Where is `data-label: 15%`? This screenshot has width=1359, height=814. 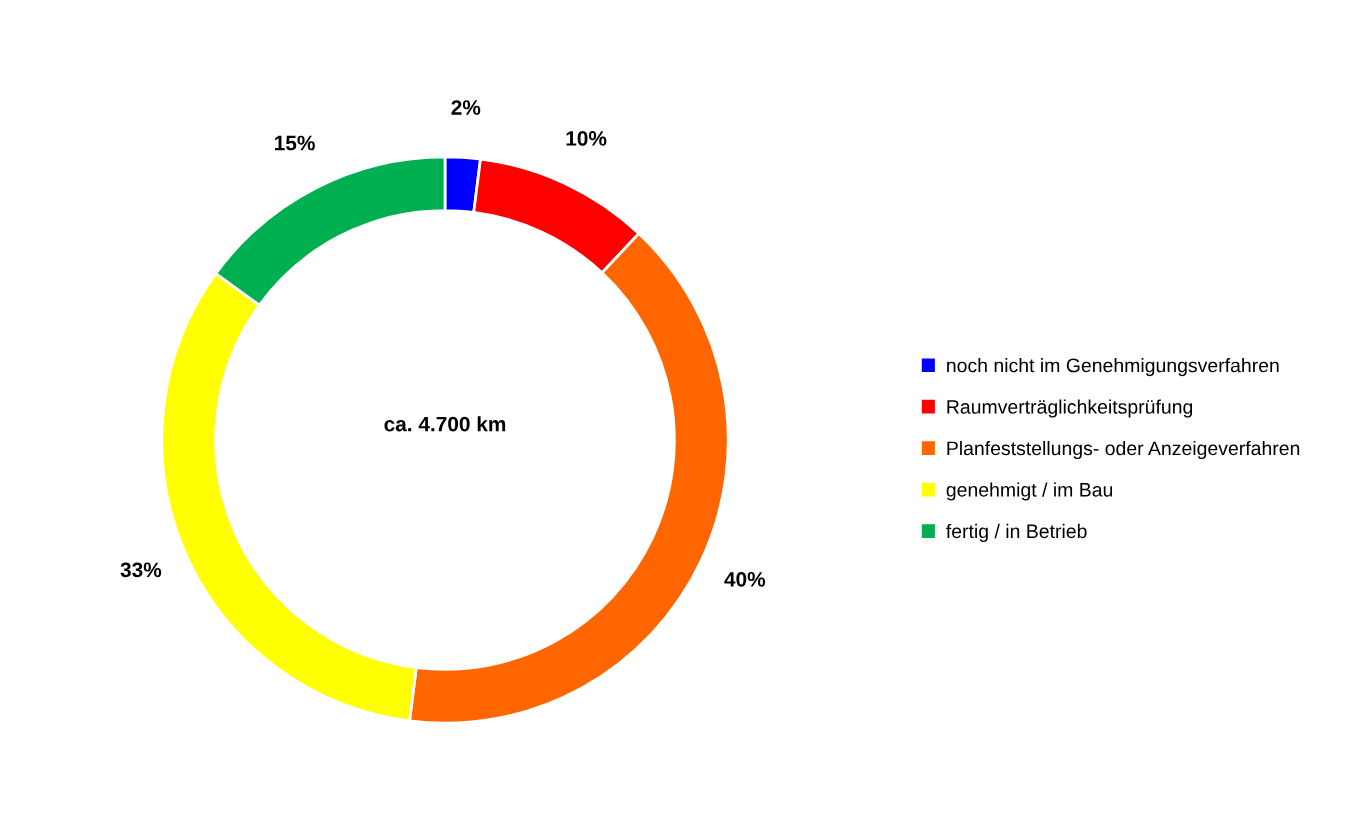
data-label: 15% is located at coordinates (295, 143).